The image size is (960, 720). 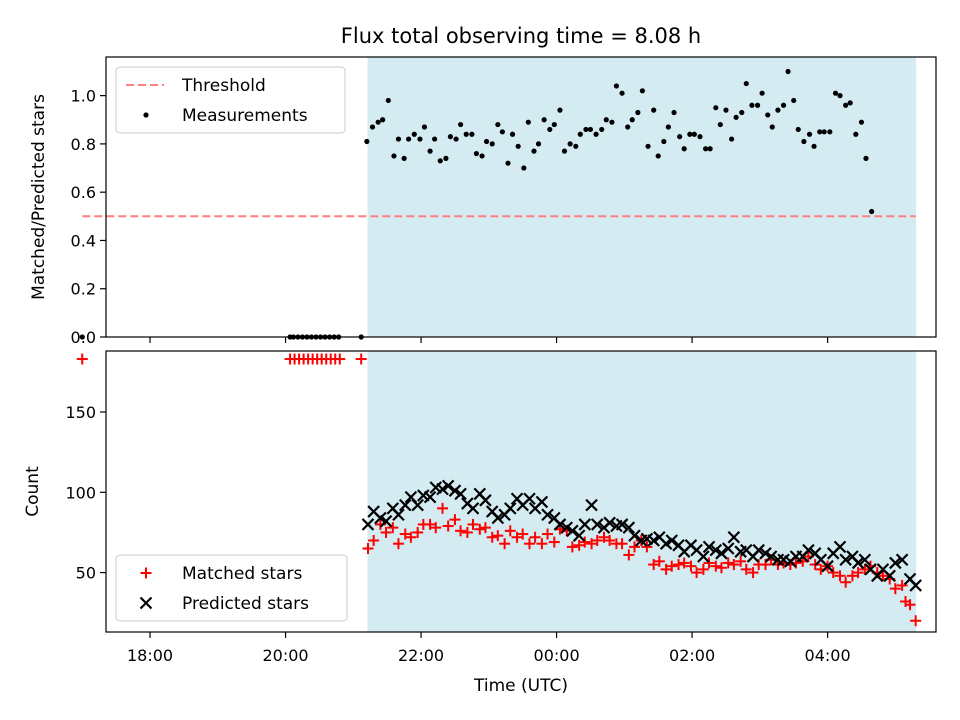 What do you see at coordinates (910, 579) in the screenshot?
I see `predicted-point-87-b` at bounding box center [910, 579].